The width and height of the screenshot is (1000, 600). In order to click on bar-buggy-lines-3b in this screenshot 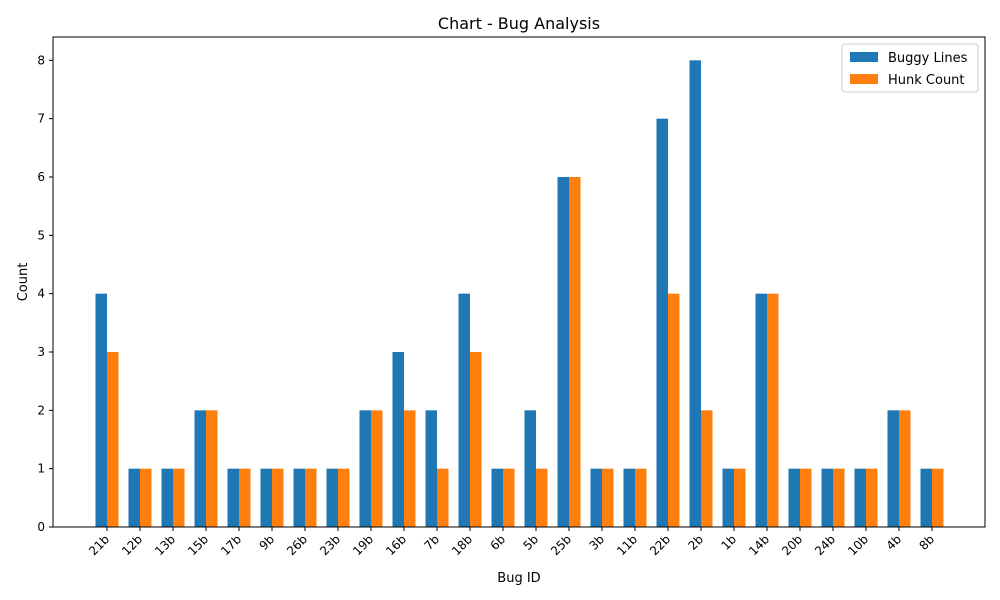, I will do `click(596, 497)`.